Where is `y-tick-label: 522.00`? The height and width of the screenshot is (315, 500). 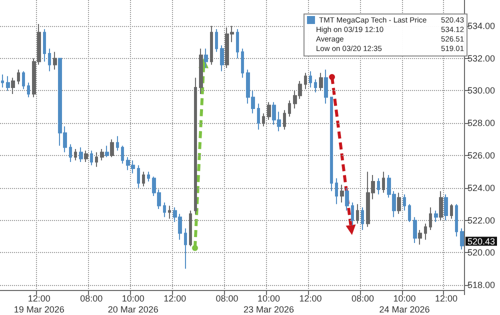
y-tick-label: 522.00 is located at coordinates (481, 220).